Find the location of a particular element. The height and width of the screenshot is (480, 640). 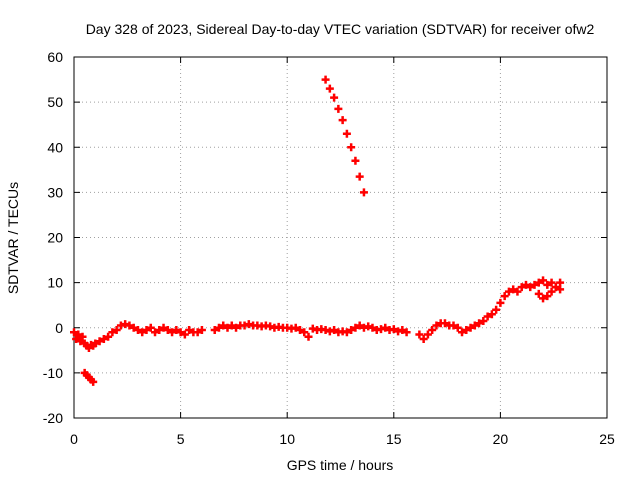

y-tick-label: 60 is located at coordinates (55, 57).